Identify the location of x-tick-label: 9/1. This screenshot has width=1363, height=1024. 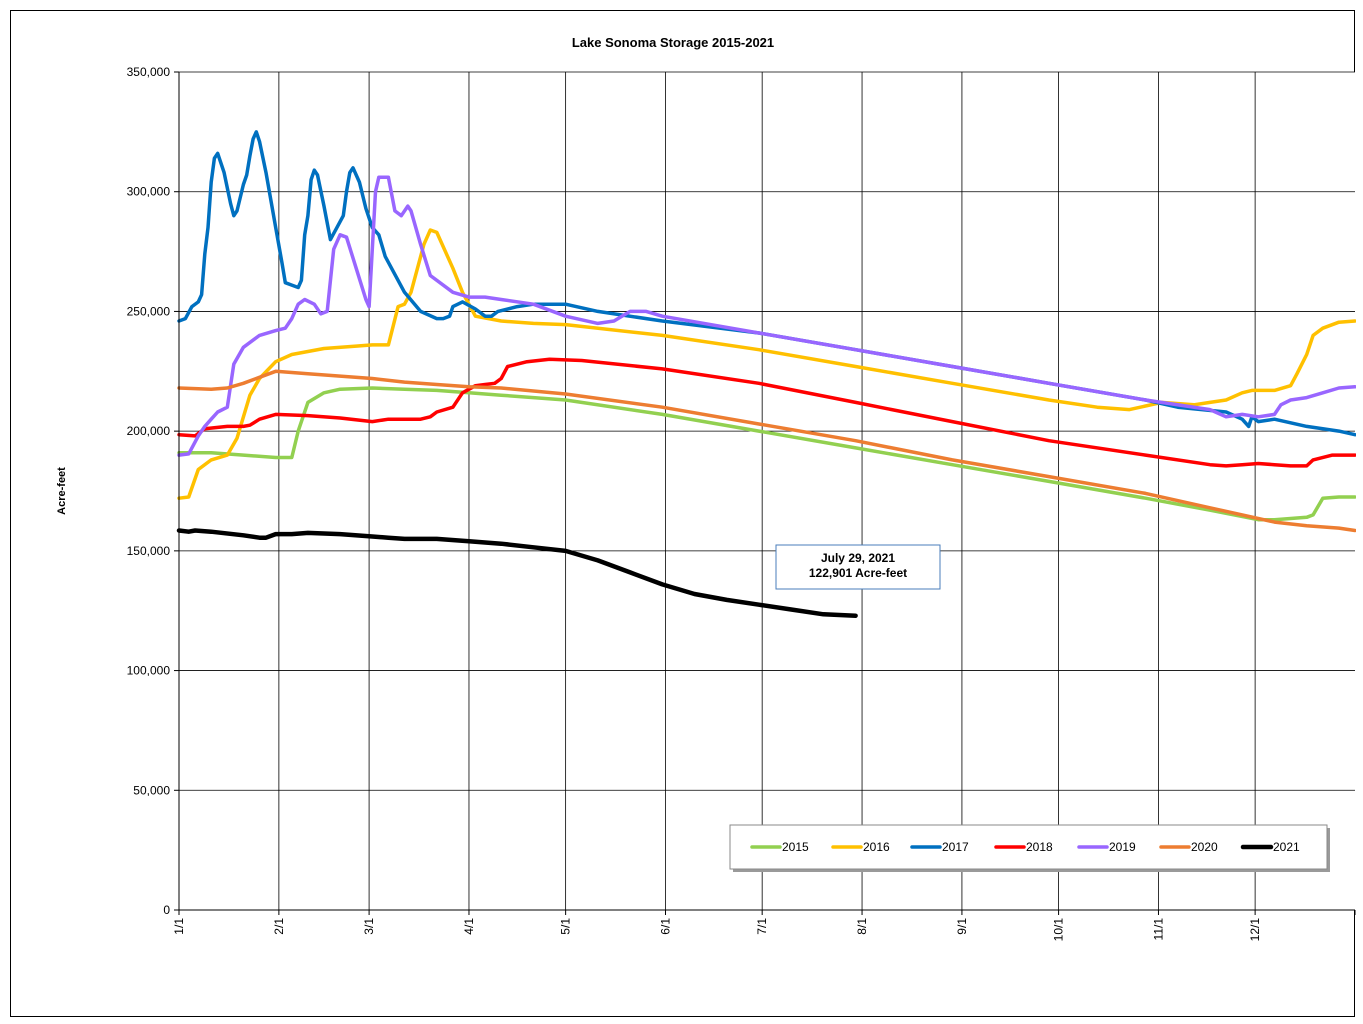
(962, 926).